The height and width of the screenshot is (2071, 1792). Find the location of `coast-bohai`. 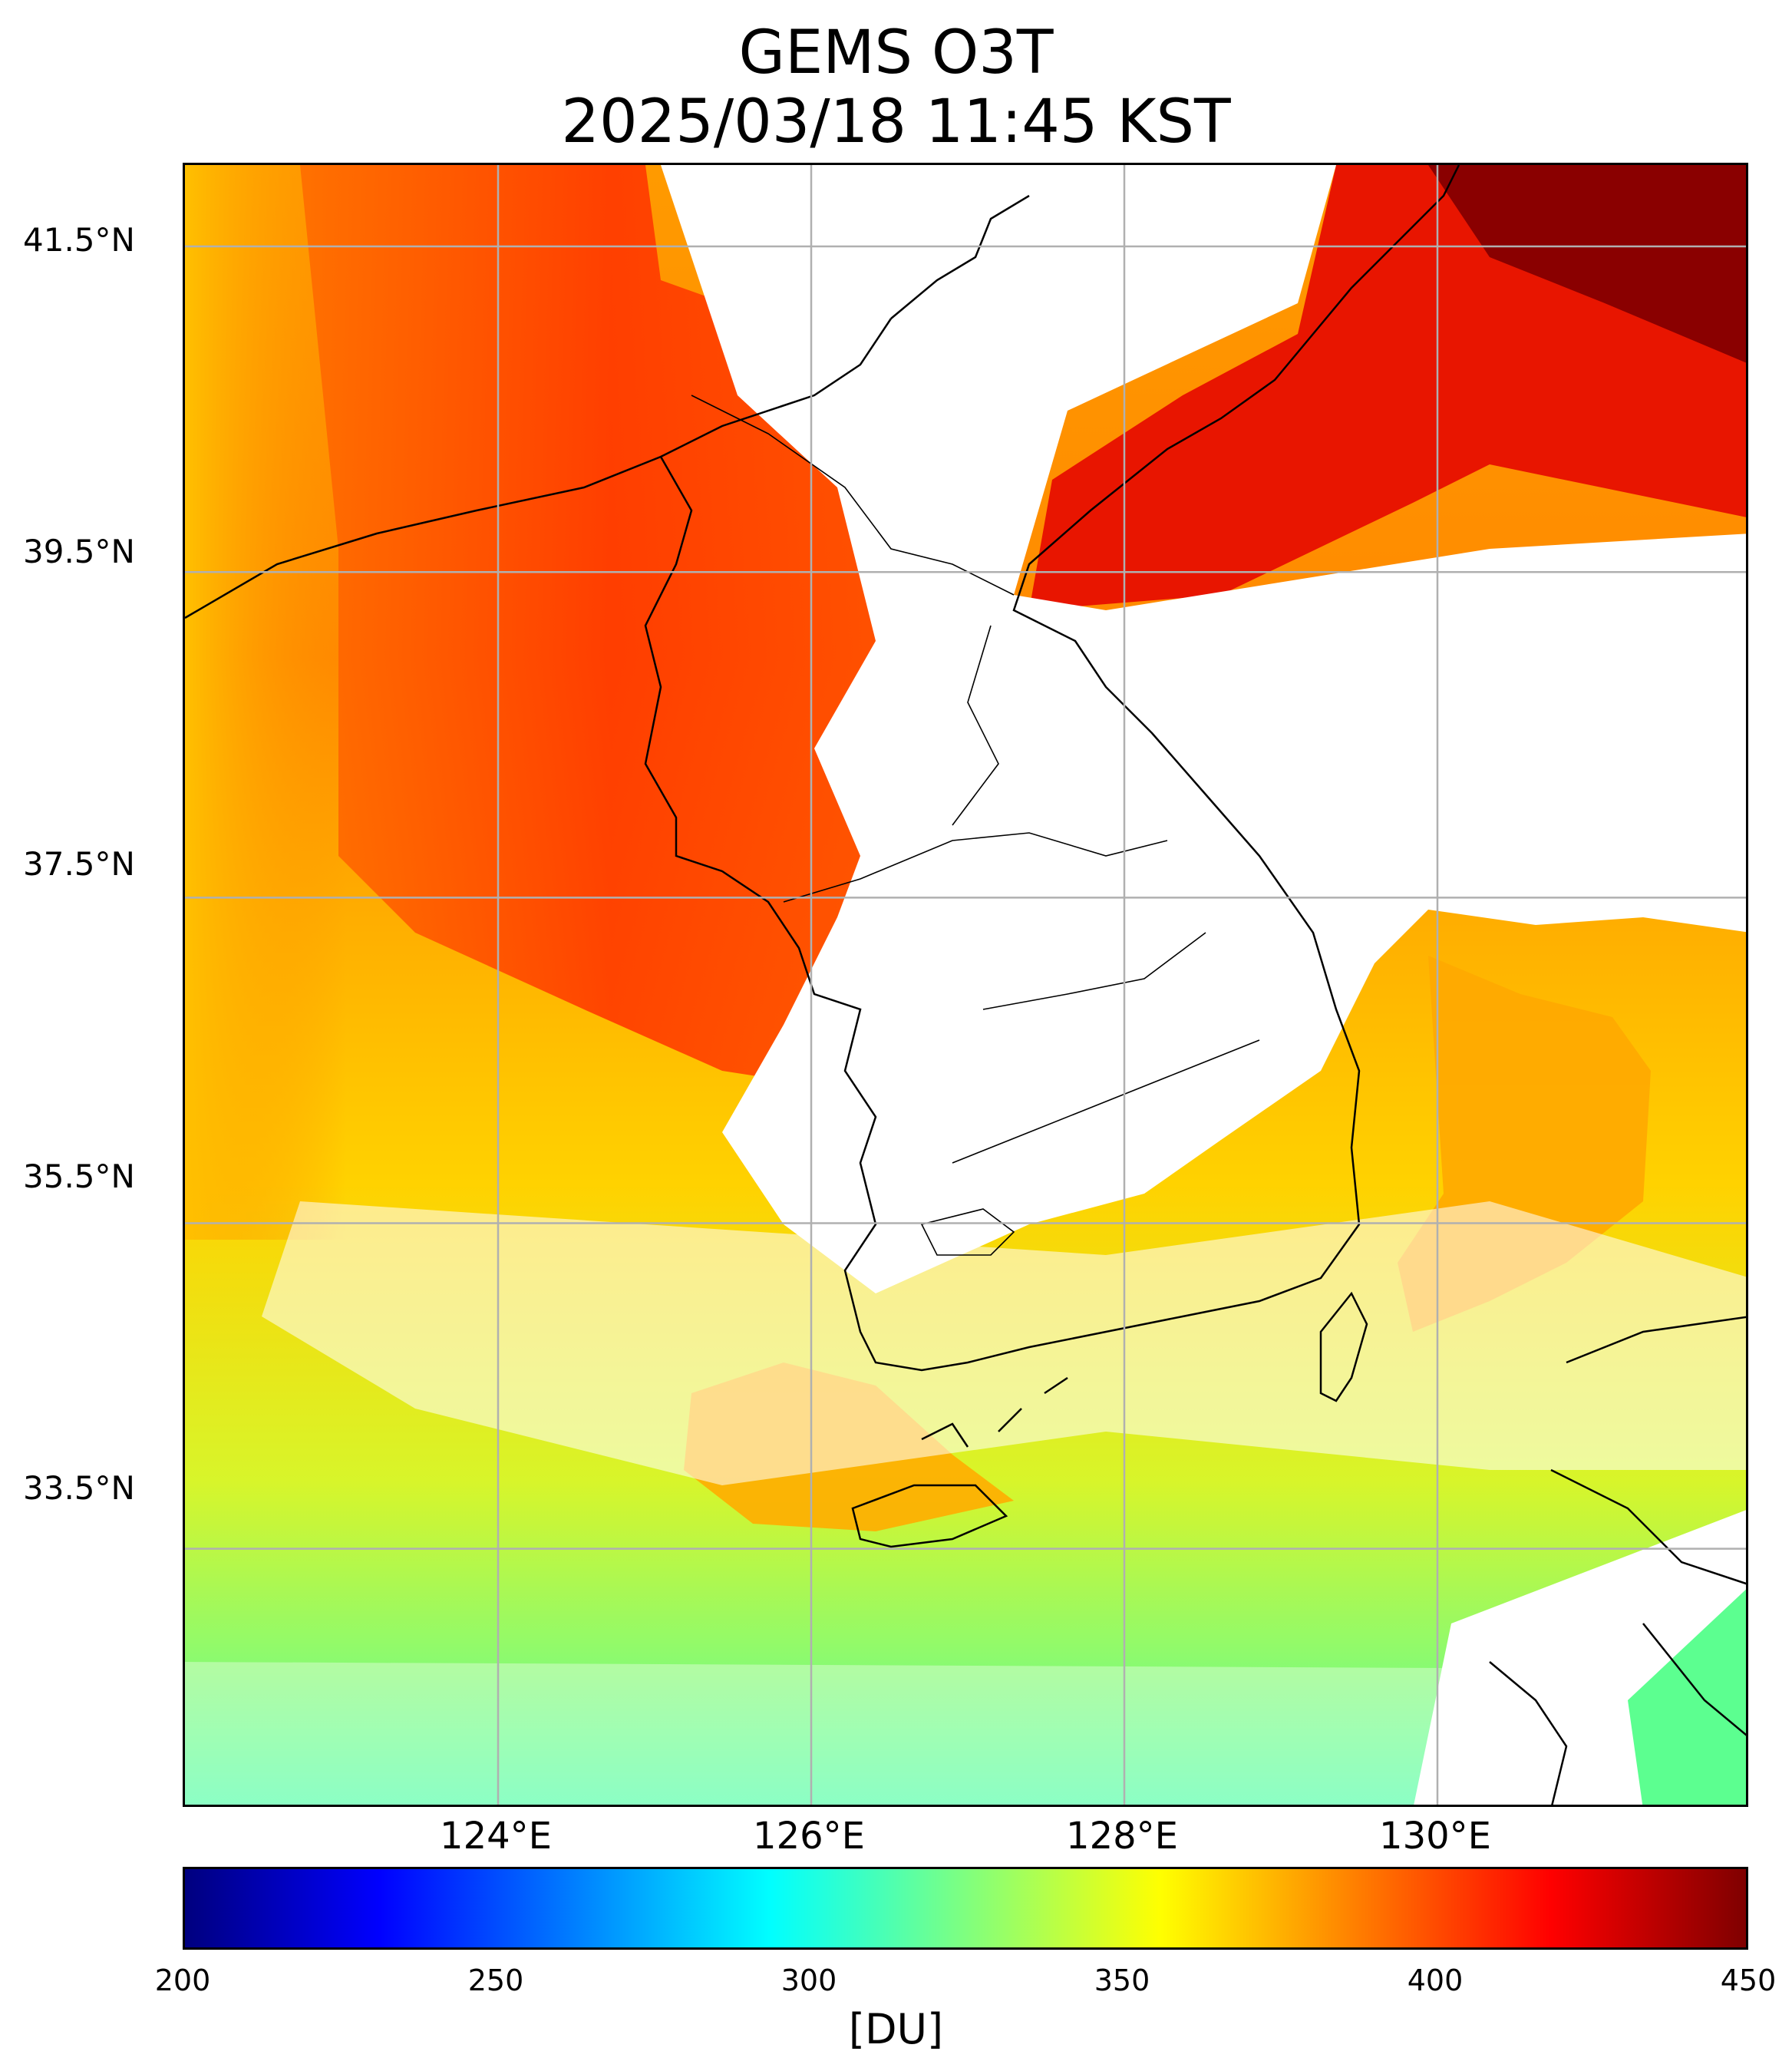

coast-bohai is located at coordinates (539, 468).